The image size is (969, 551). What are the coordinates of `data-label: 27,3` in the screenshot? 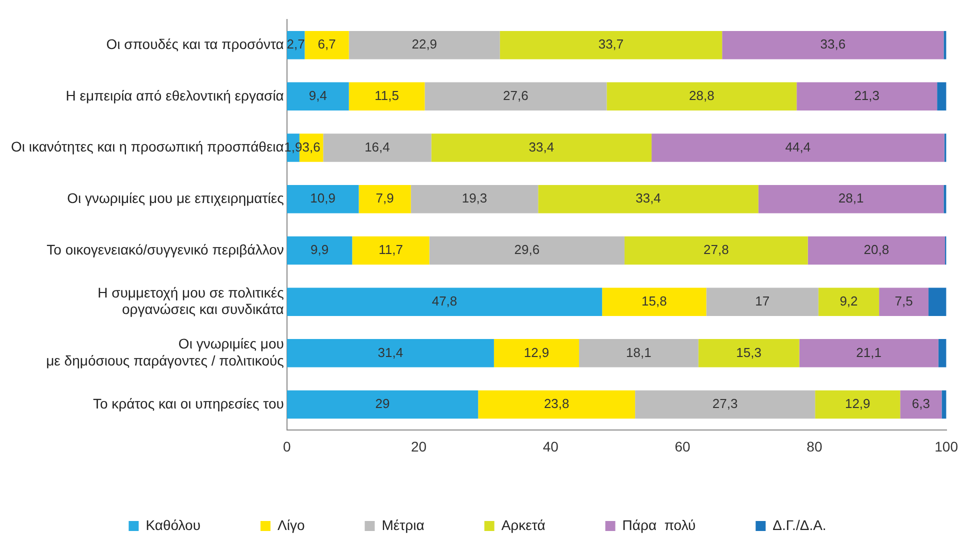 It's located at (725, 404).